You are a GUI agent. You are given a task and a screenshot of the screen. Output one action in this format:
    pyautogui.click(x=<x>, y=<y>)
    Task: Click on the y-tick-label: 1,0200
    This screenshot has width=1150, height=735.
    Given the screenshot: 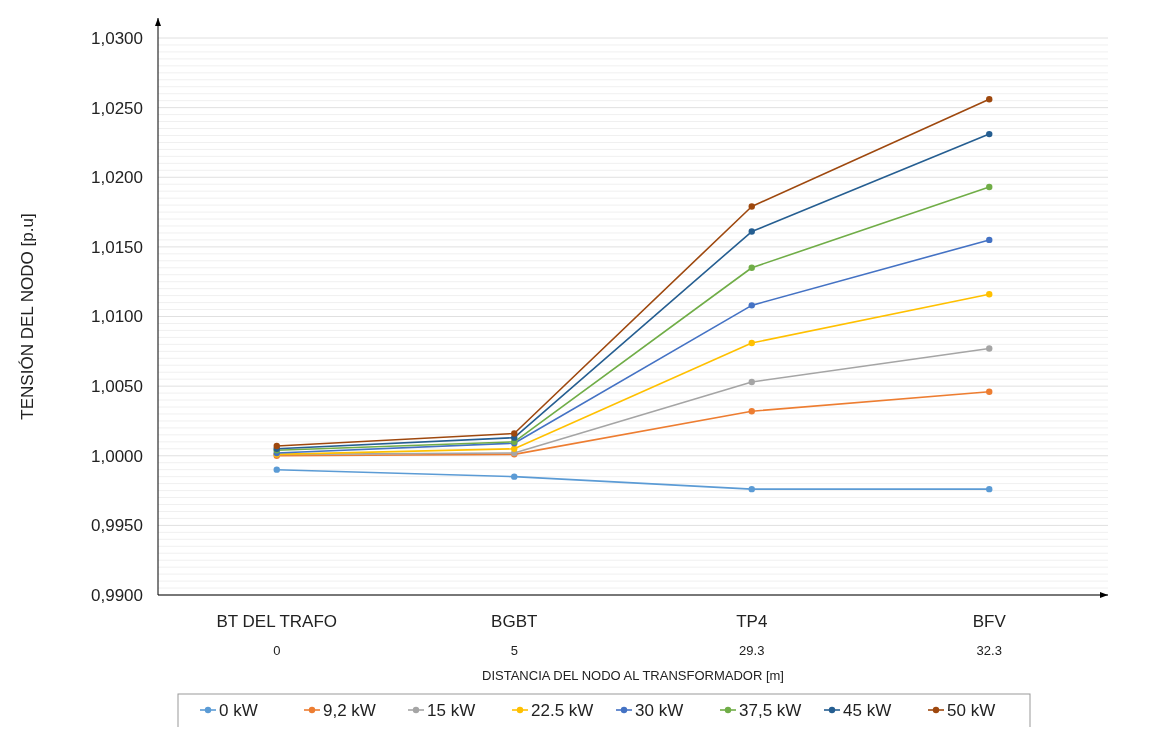 What is the action you would take?
    pyautogui.click(x=117, y=178)
    